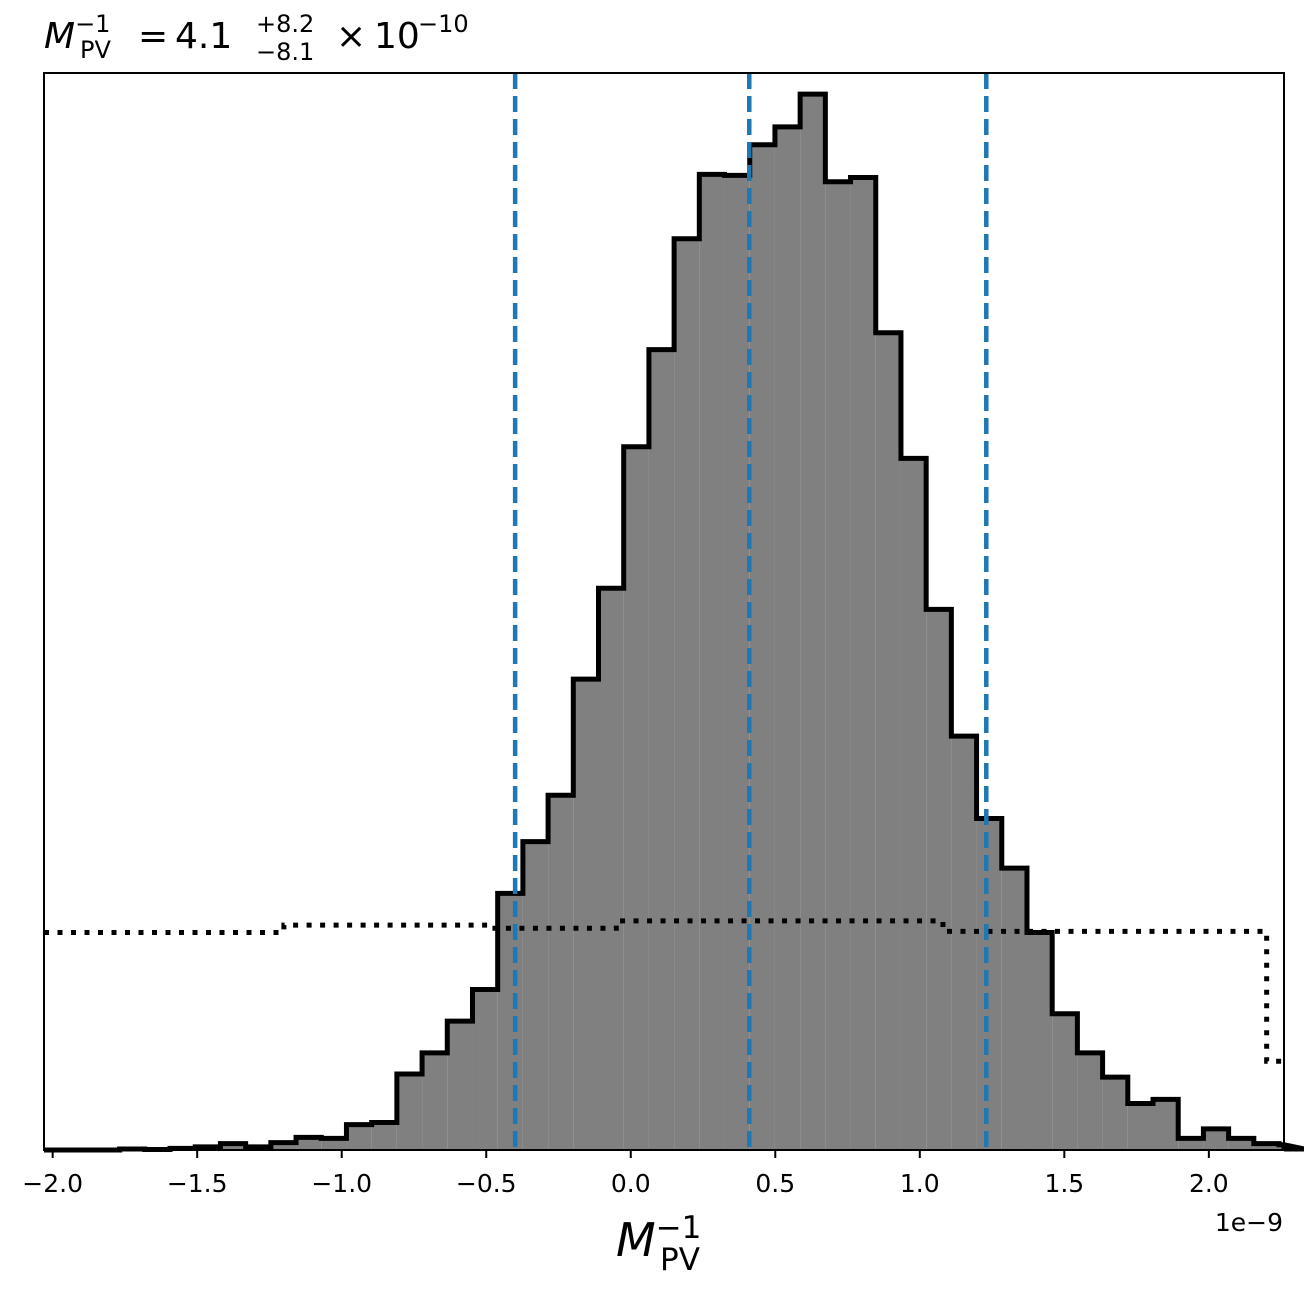 The width and height of the screenshot is (1304, 1293). I want to click on chart-title: M−1 PV = 4.1 +8.2 −8.1 × 10−10, so click(256, 38).